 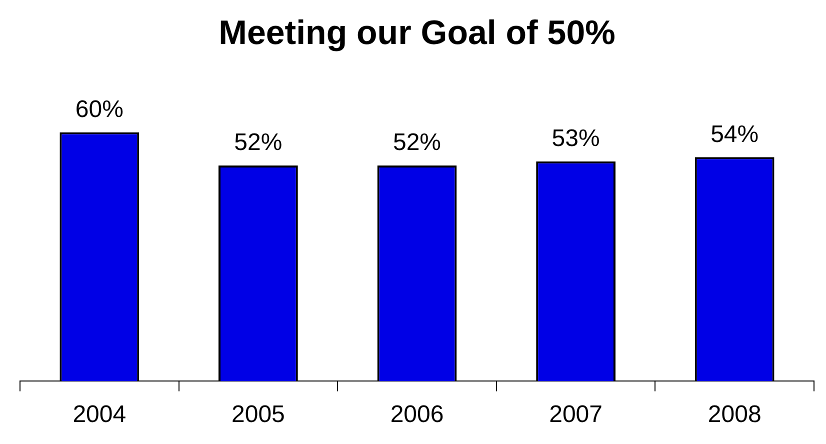 What do you see at coordinates (576, 138) in the screenshot?
I see `data-label: 53%` at bounding box center [576, 138].